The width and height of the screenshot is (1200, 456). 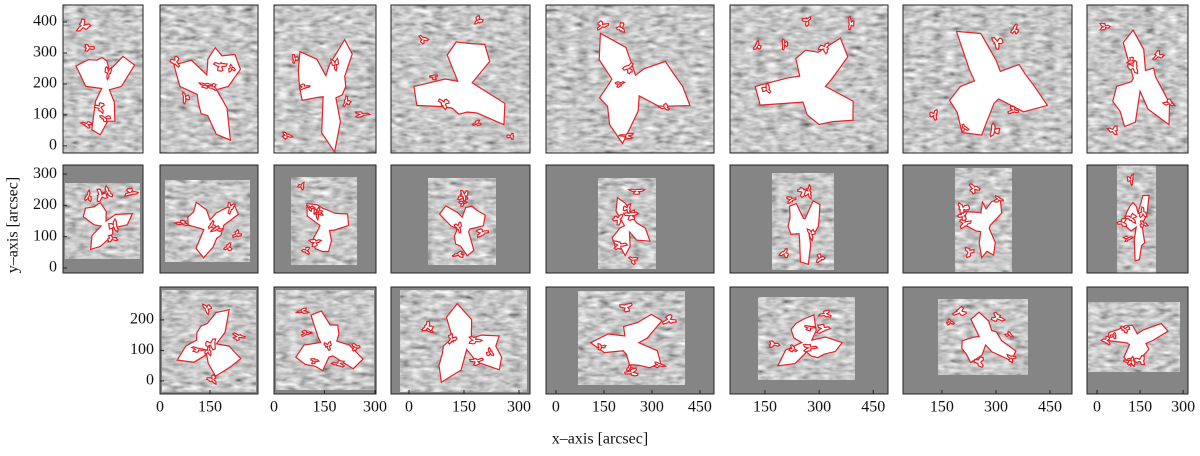 What do you see at coordinates (45, 235) in the screenshot?
I see `y-tick-label: 100` at bounding box center [45, 235].